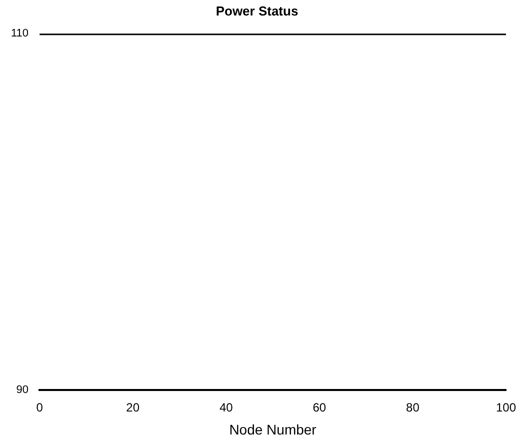  I want to click on y-tick-label: 90, so click(22, 390).